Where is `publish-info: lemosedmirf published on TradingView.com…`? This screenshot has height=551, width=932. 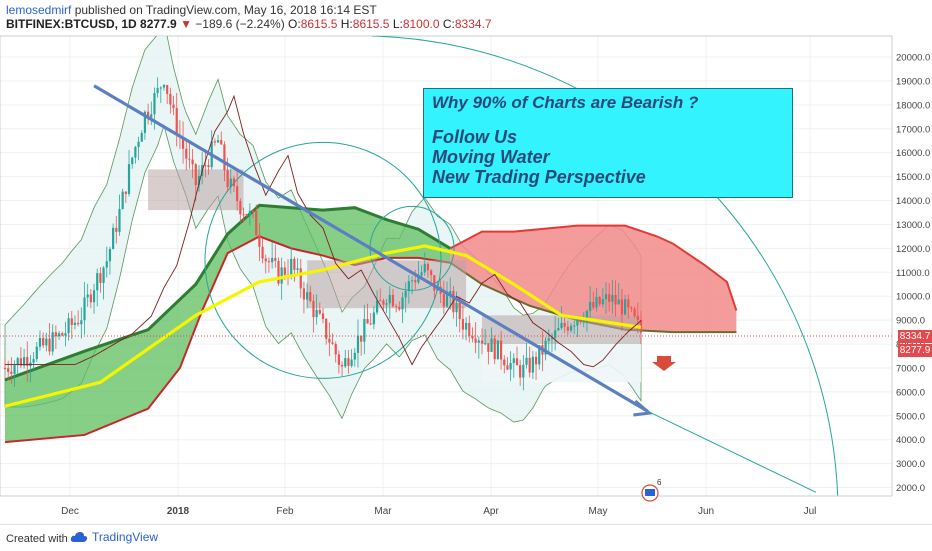
publish-info: lemosedmirf published on TradingView.com… is located at coordinates (191, 10).